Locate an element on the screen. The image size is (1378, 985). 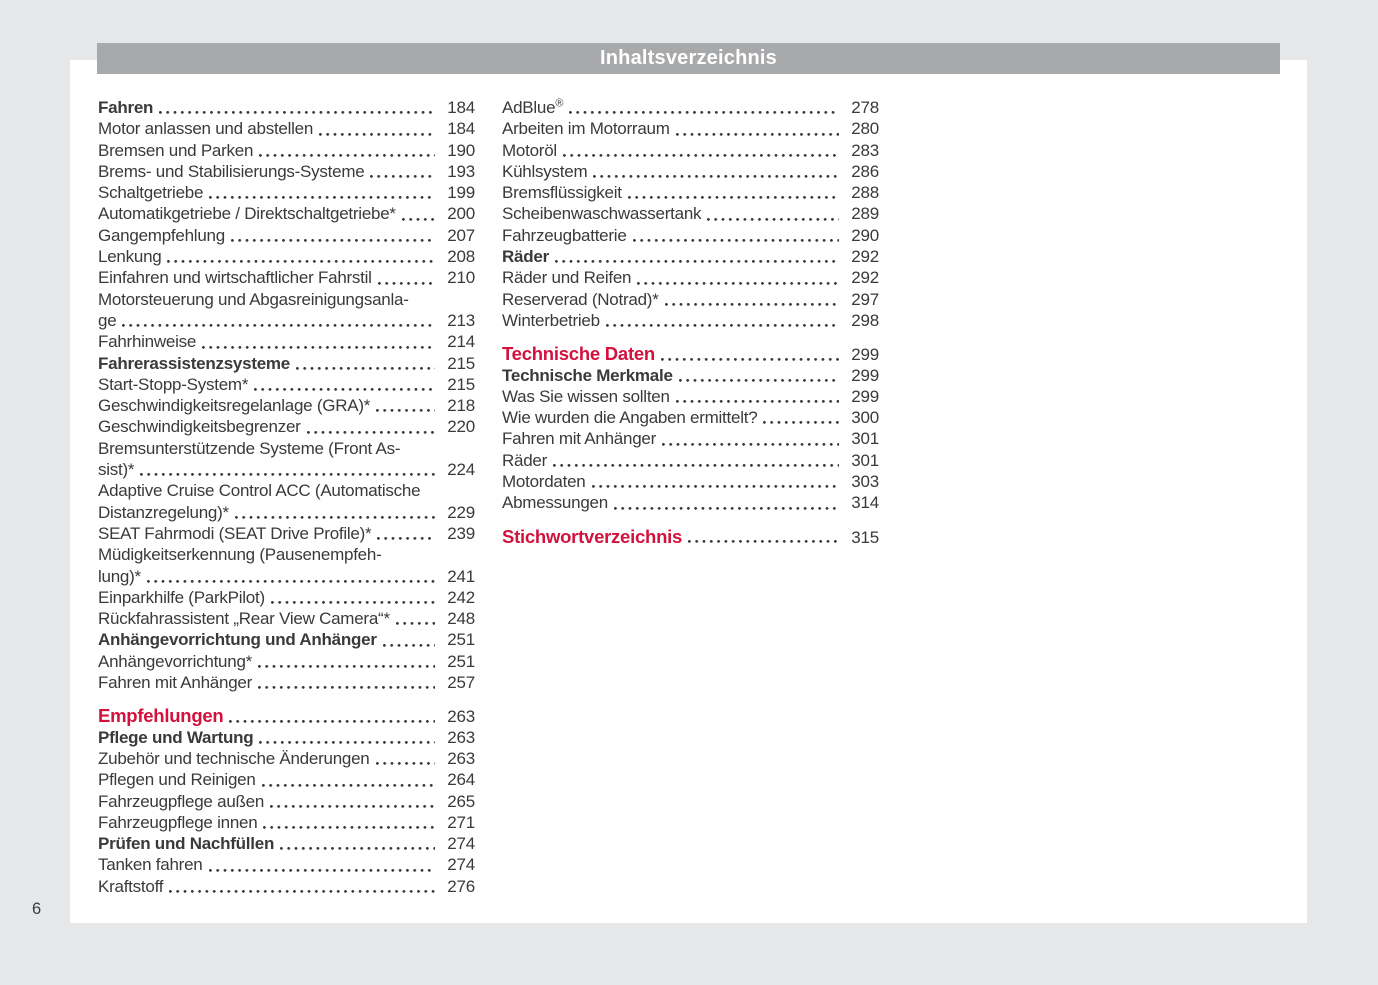
toc-page-number: 314 is located at coordinates (865, 503).